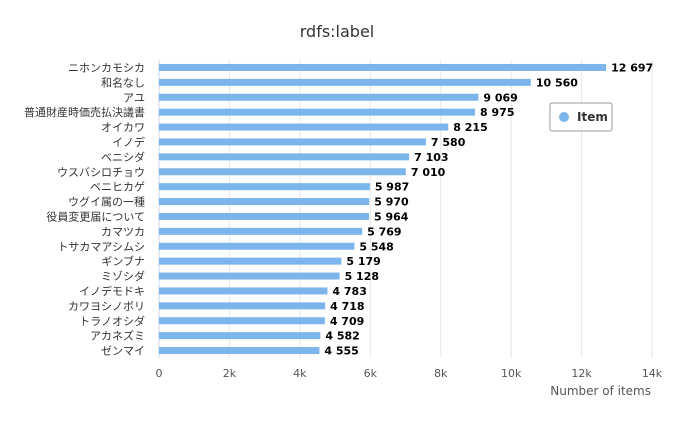 The width and height of the screenshot is (675, 427). Describe the element at coordinates (123, 261) in the screenshot. I see `category-label: ギンブナ` at that location.